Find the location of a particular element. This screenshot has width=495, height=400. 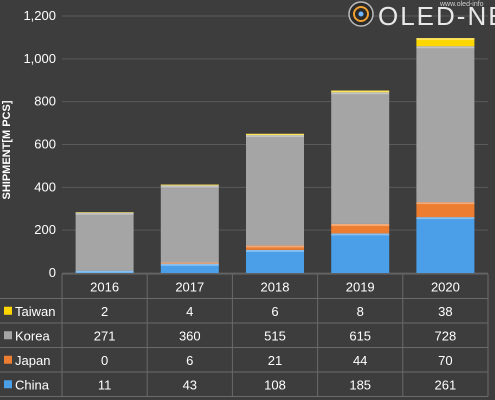

bar-china-2018 is located at coordinates (275, 261).